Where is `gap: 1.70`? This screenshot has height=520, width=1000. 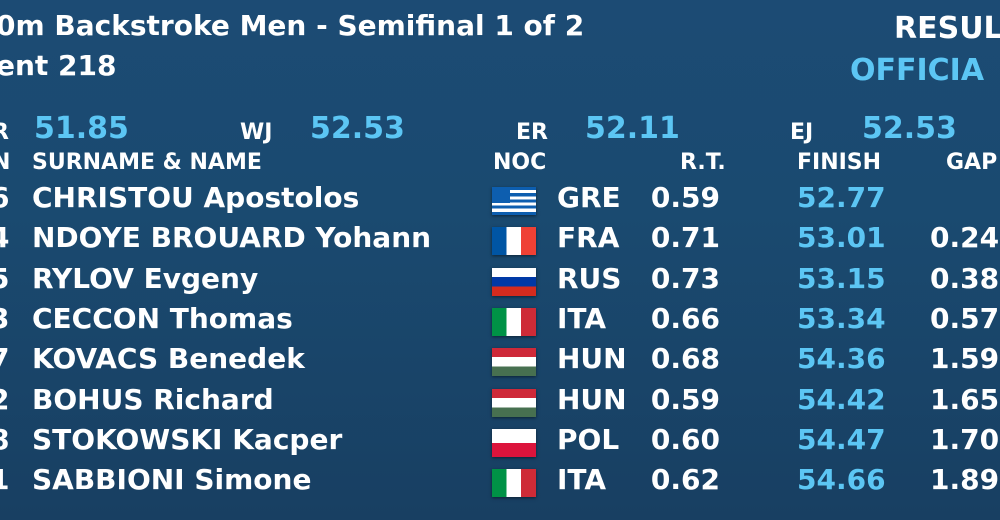
gap: 1.70 is located at coordinates (965, 439).